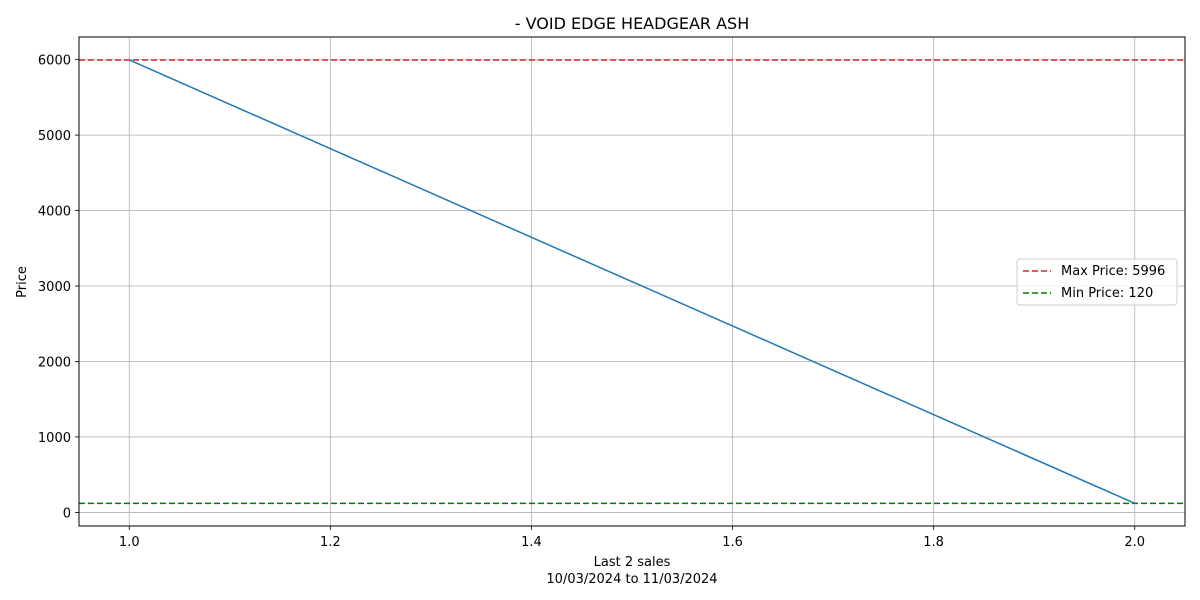 The height and width of the screenshot is (600, 1200). What do you see at coordinates (1134, 542) in the screenshot?
I see `x-tick-label: 2.0` at bounding box center [1134, 542].